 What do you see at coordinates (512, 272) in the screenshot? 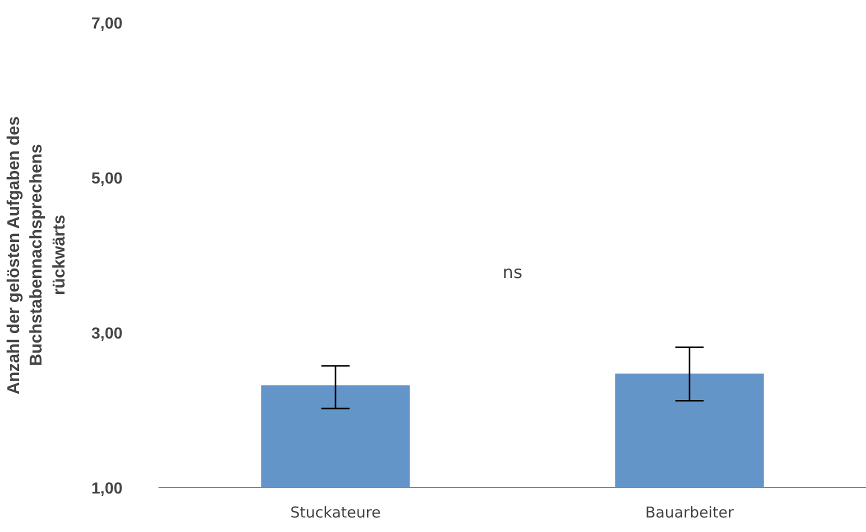
I see `annotation: ns` at bounding box center [512, 272].